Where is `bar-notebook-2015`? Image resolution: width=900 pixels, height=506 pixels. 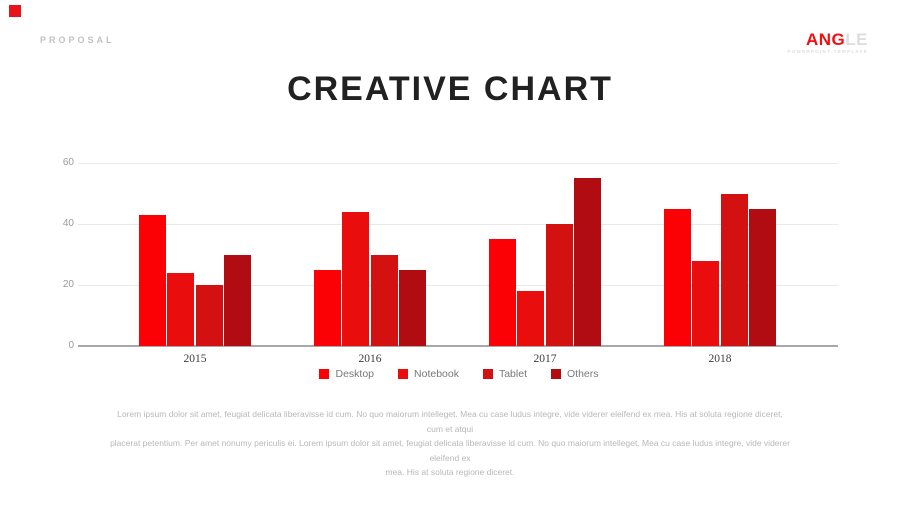 bar-notebook-2015 is located at coordinates (181, 309).